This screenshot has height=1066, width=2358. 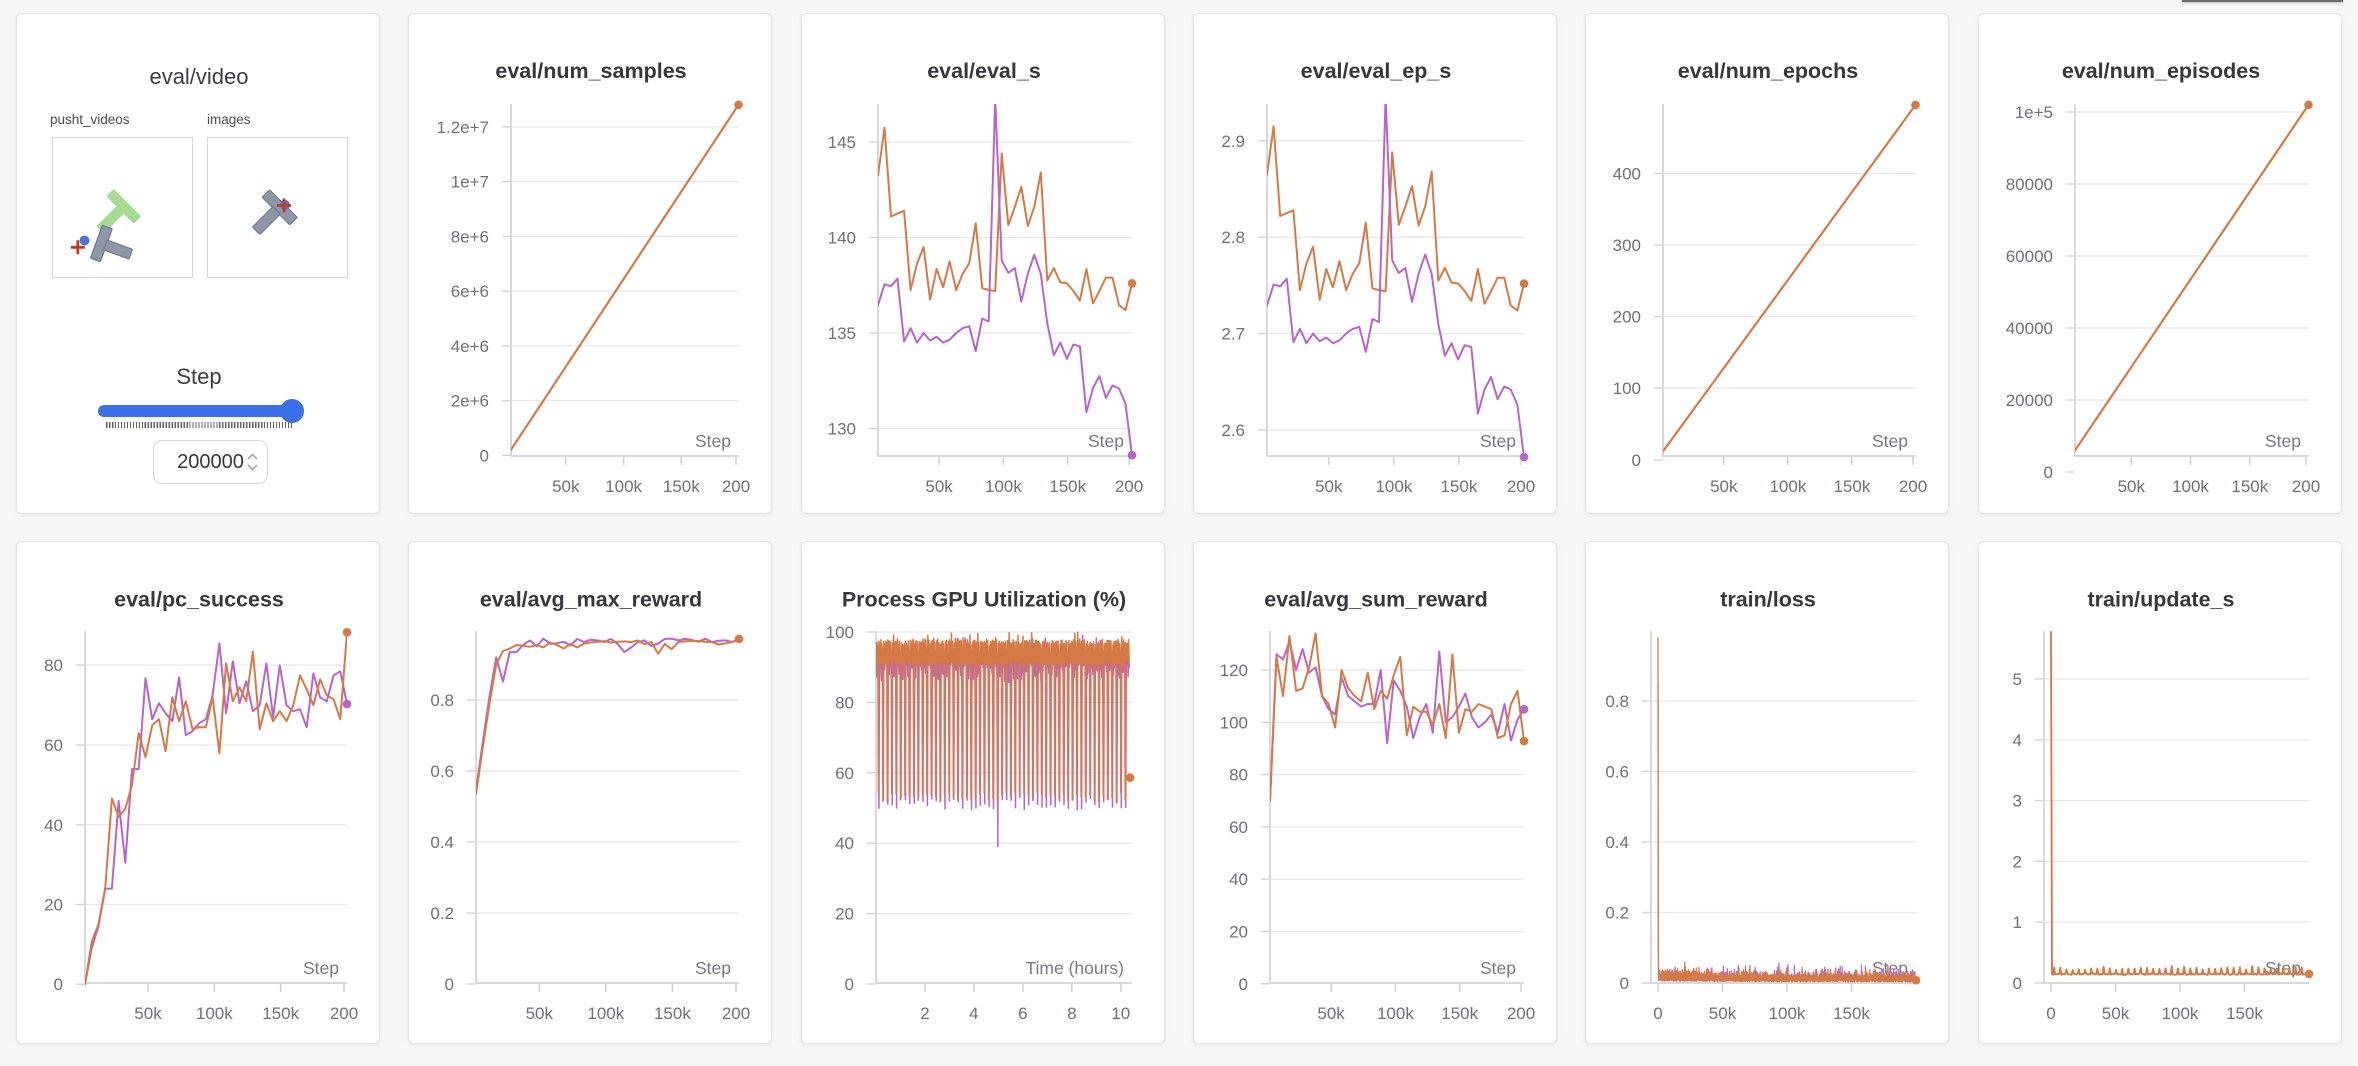 I want to click on svg-text: 2.7, so click(x=1233, y=334).